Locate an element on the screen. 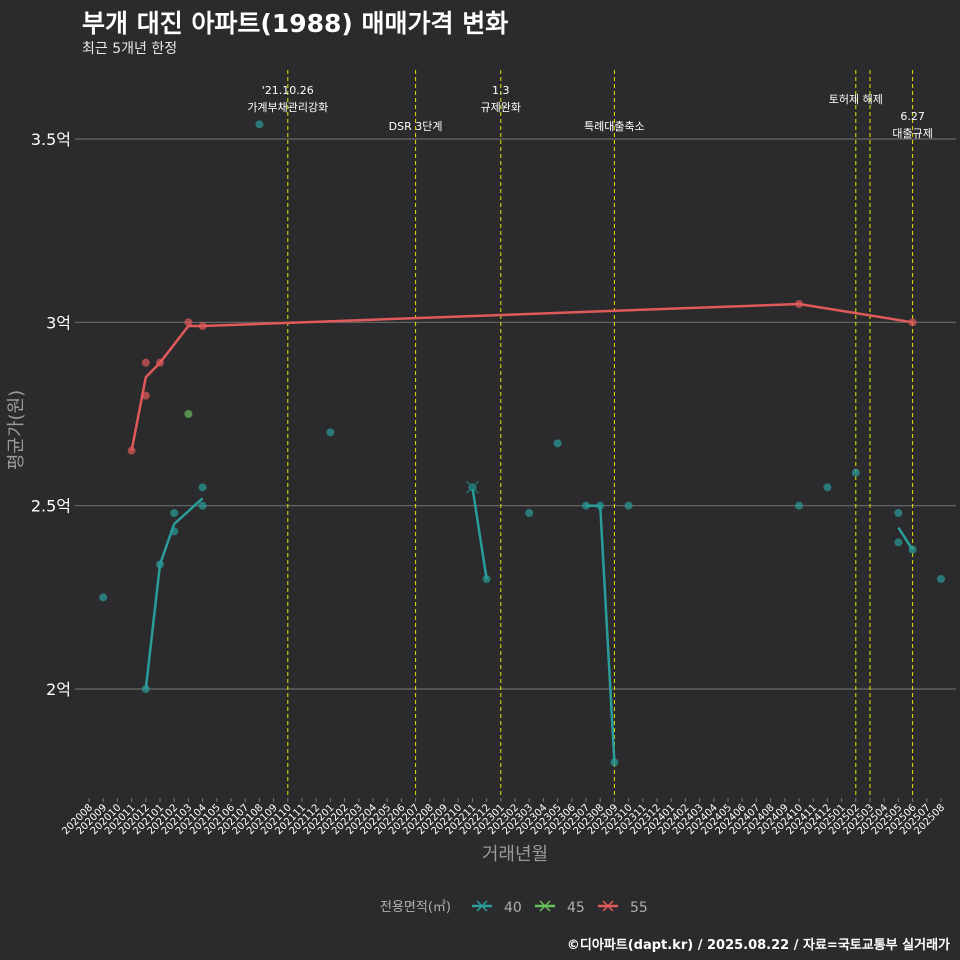 This screenshot has height=960, width=960. y-tick-label: 3억 is located at coordinates (58, 322).